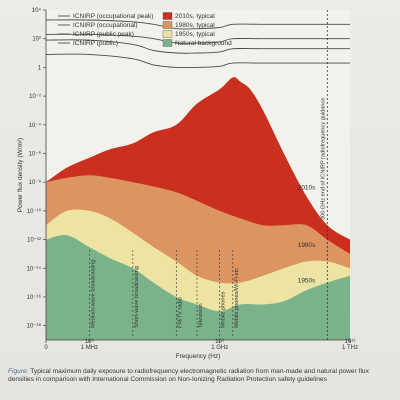 Image resolution: width=400 pixels, height=400 pixels. What do you see at coordinates (34, 241) in the screenshot?
I see `y-tick-label: 10⁻¹²` at bounding box center [34, 241].